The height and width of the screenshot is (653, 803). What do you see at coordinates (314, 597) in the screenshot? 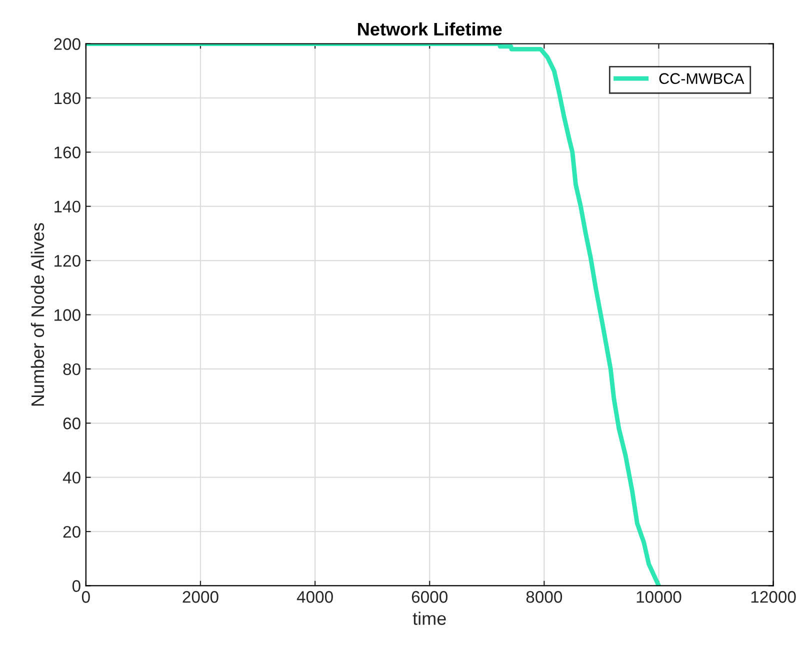
I see `x-tick-label: 4000` at bounding box center [314, 597].